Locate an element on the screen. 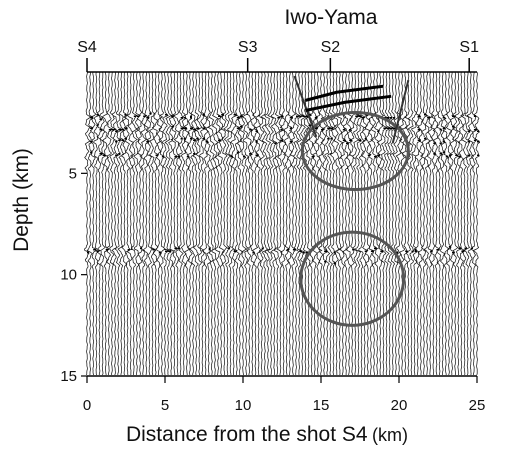 This screenshot has width=516, height=475. y-tick-label-15: 15 is located at coordinates (68, 376).